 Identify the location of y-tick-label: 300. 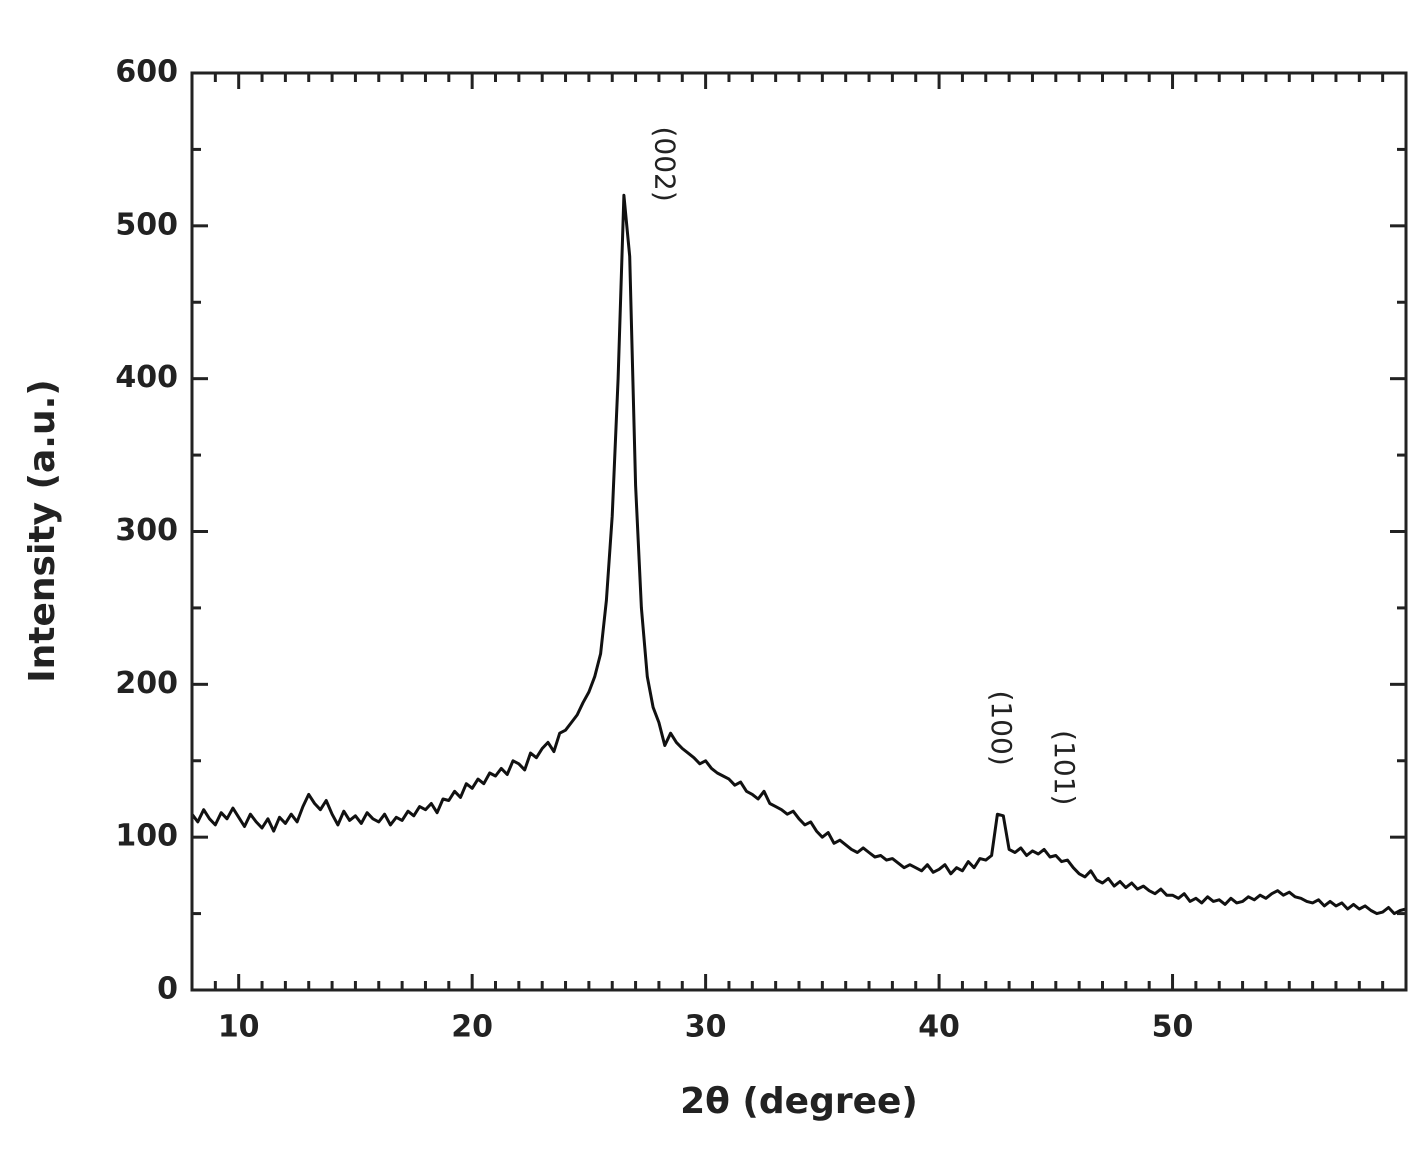
(146, 530).